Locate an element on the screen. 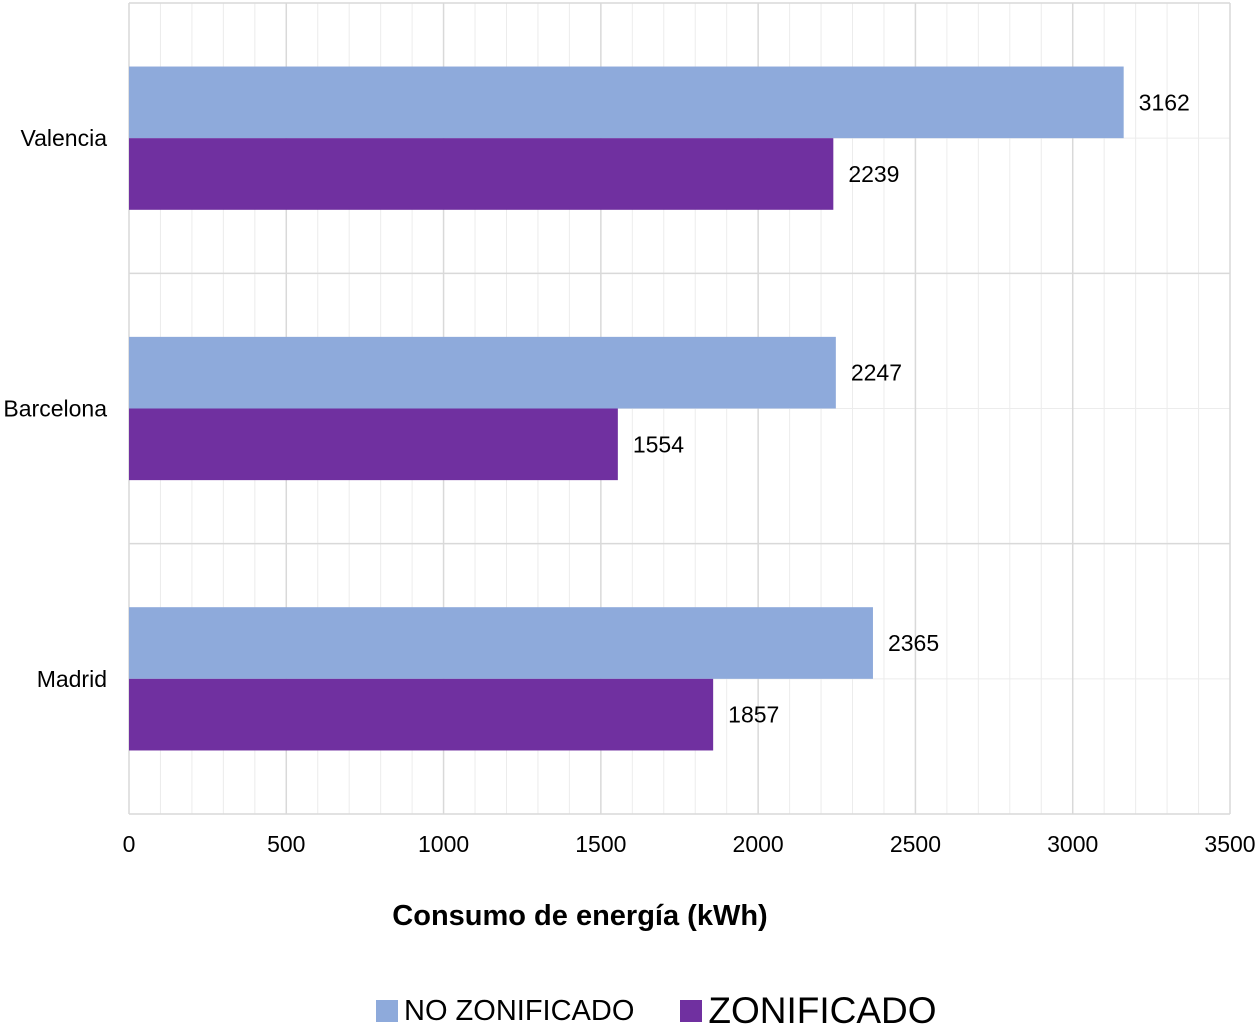 The width and height of the screenshot is (1258, 1032). legend-label-no-zonificado: NO ZONIFICADO is located at coordinates (519, 1010).